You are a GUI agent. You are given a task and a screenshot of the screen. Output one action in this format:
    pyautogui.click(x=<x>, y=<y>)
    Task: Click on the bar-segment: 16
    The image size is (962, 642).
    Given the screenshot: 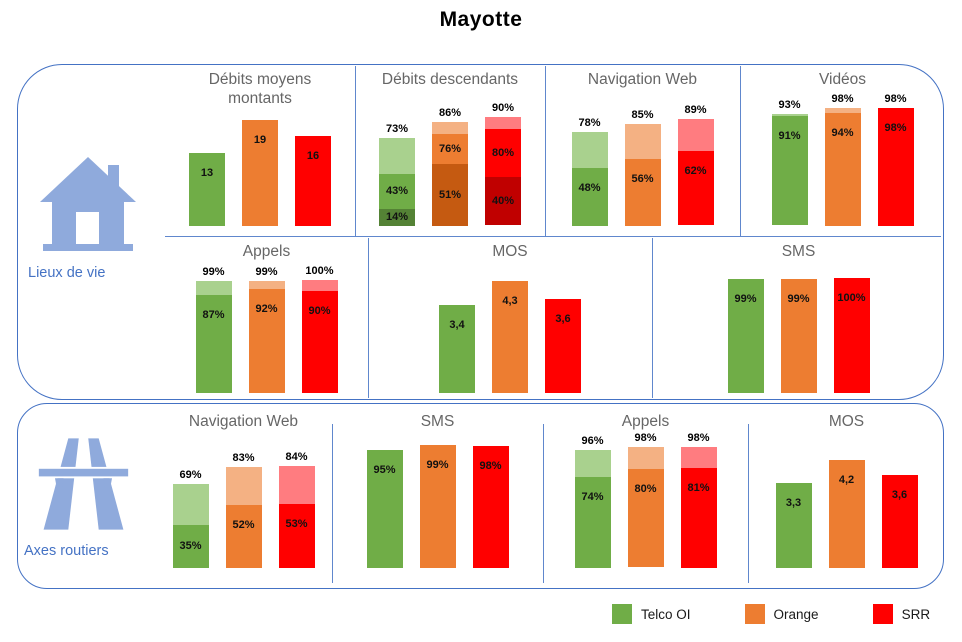 What is the action you would take?
    pyautogui.click(x=313, y=181)
    